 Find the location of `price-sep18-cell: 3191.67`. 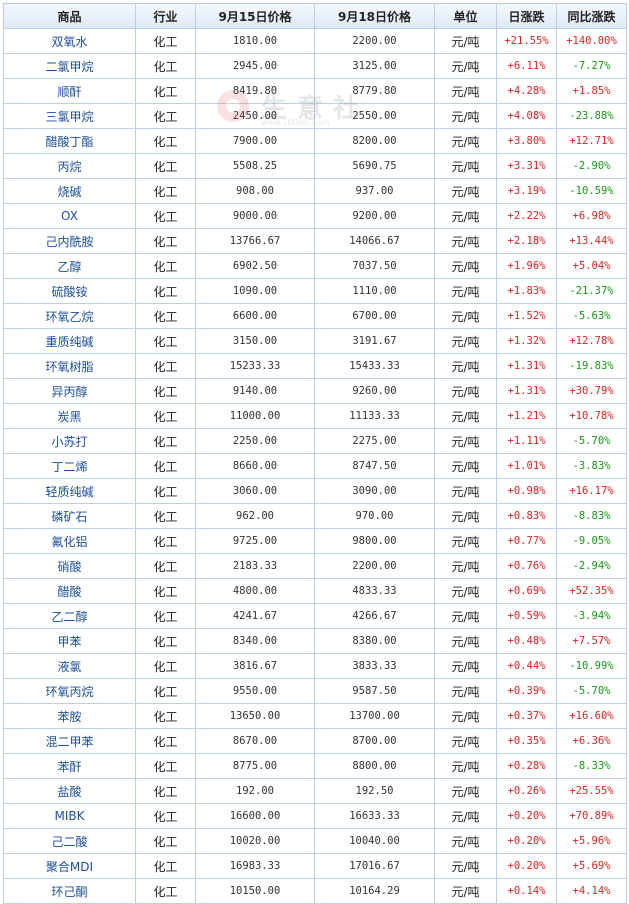

price-sep18-cell: 3191.67 is located at coordinates (374, 341).